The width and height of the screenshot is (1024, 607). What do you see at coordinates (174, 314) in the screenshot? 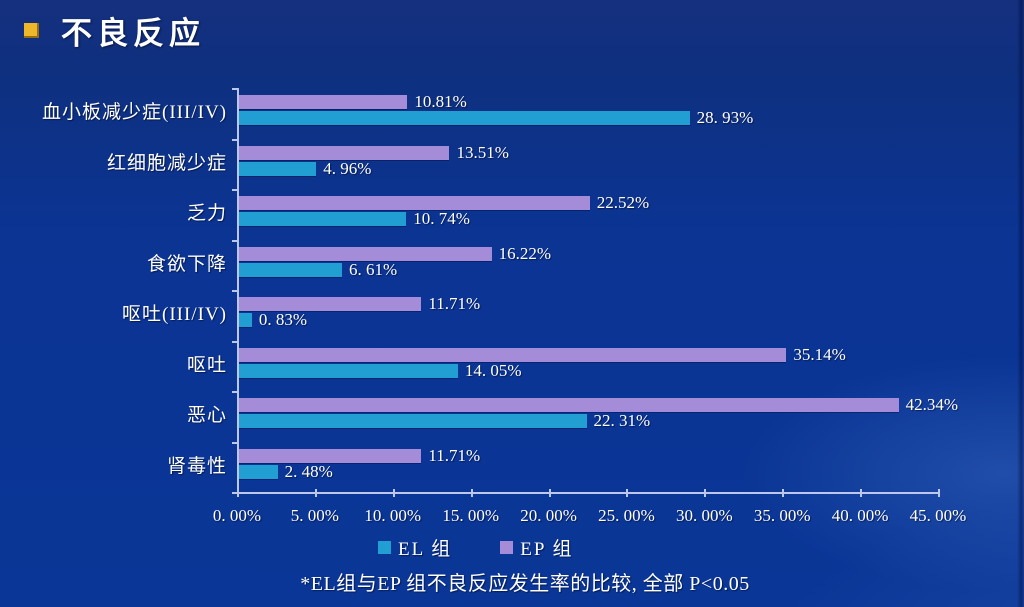
I see `category-label: 呕吐(III/IV)` at bounding box center [174, 314].